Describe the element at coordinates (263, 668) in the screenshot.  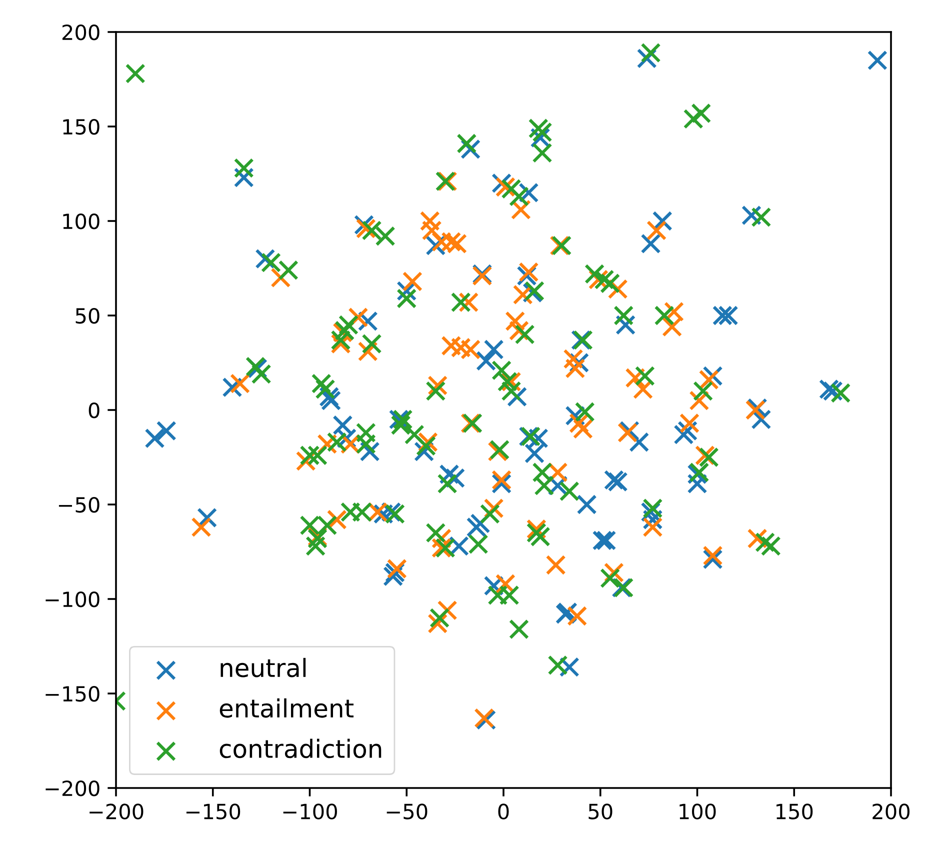
I see `legend-label: neutral` at that location.